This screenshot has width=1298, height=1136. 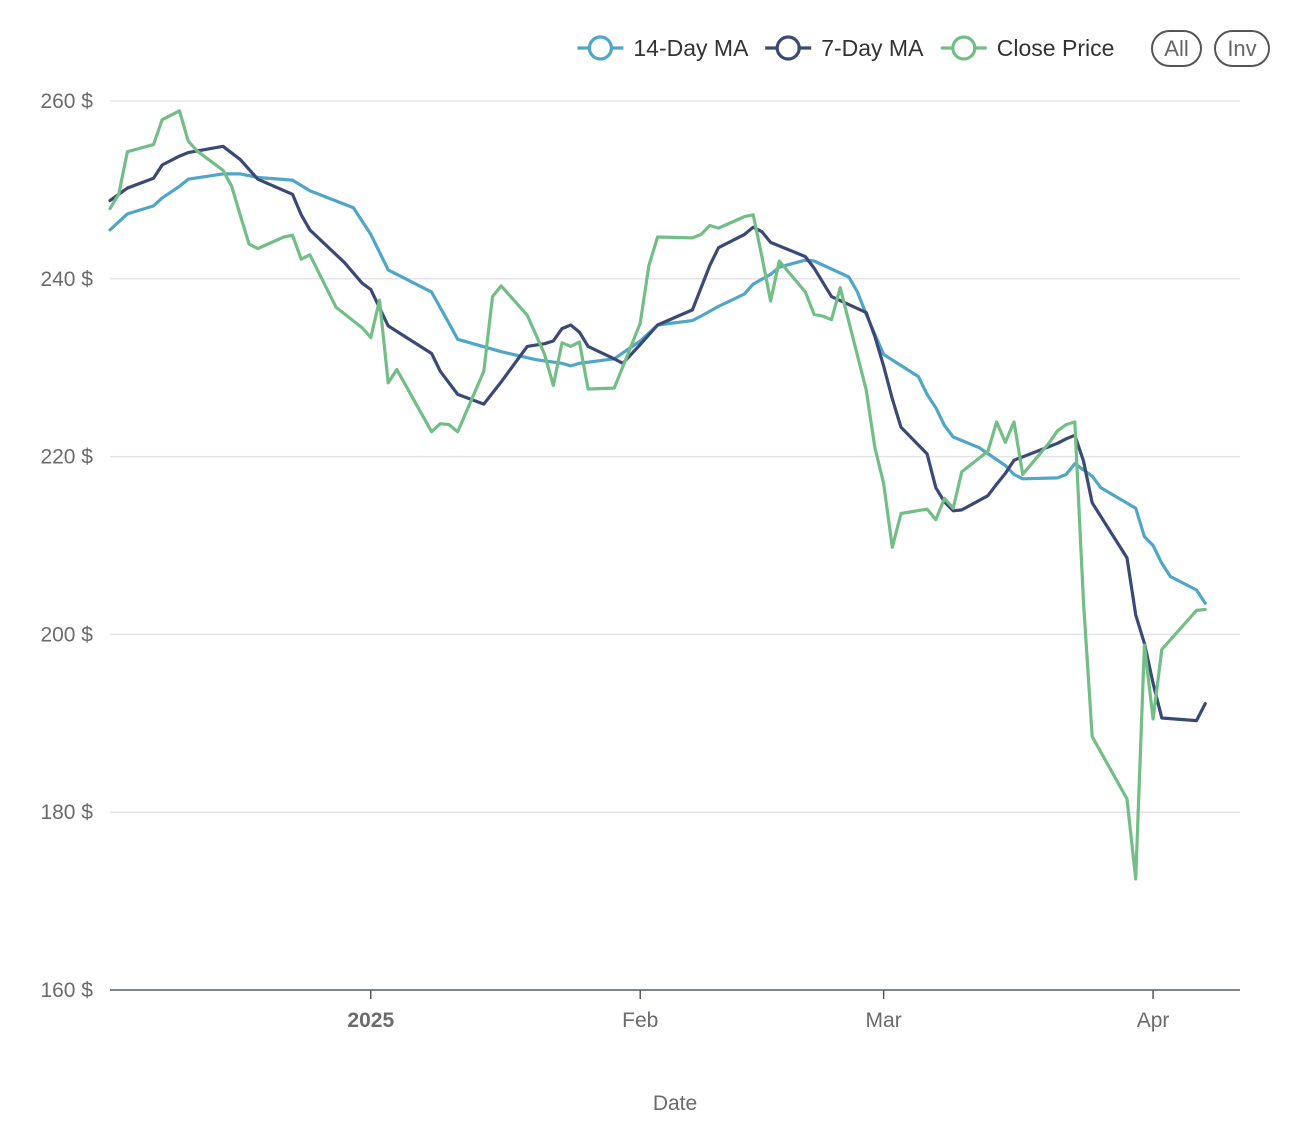 What do you see at coordinates (884, 1020) in the screenshot?
I see `x-tick-label: Mar` at bounding box center [884, 1020].